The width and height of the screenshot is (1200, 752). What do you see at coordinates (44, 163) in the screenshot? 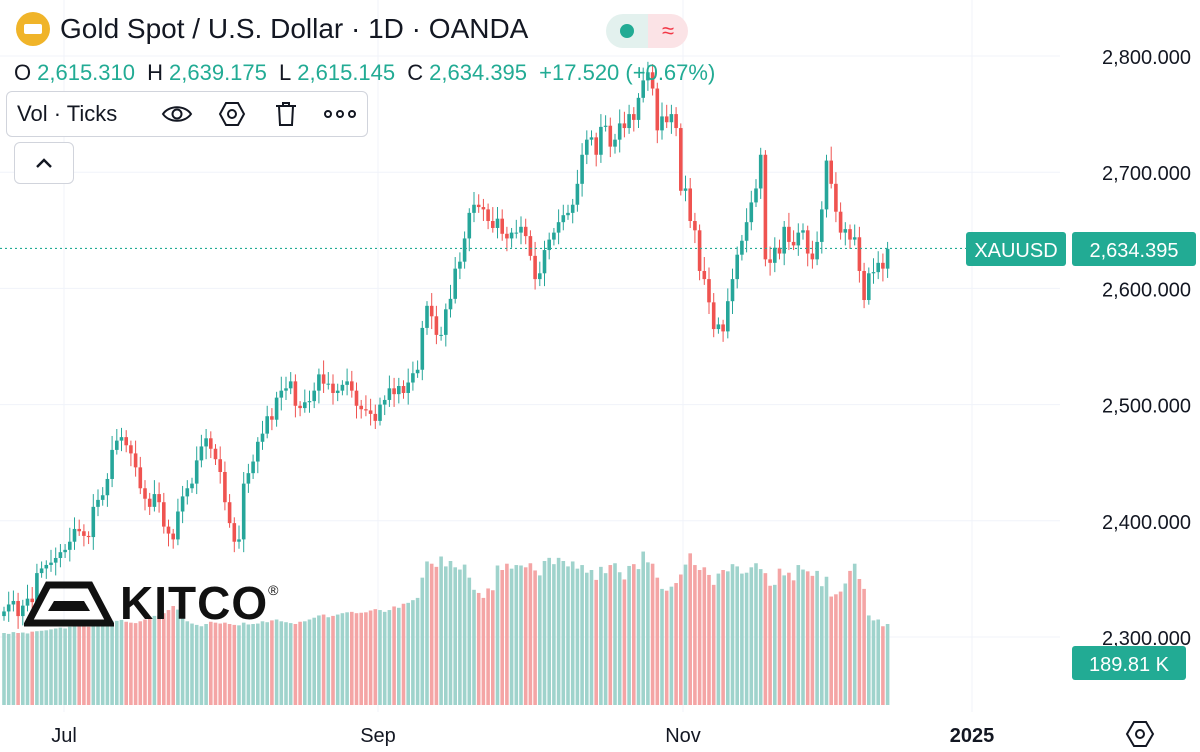
I see `collapse-legend-button` at bounding box center [44, 163].